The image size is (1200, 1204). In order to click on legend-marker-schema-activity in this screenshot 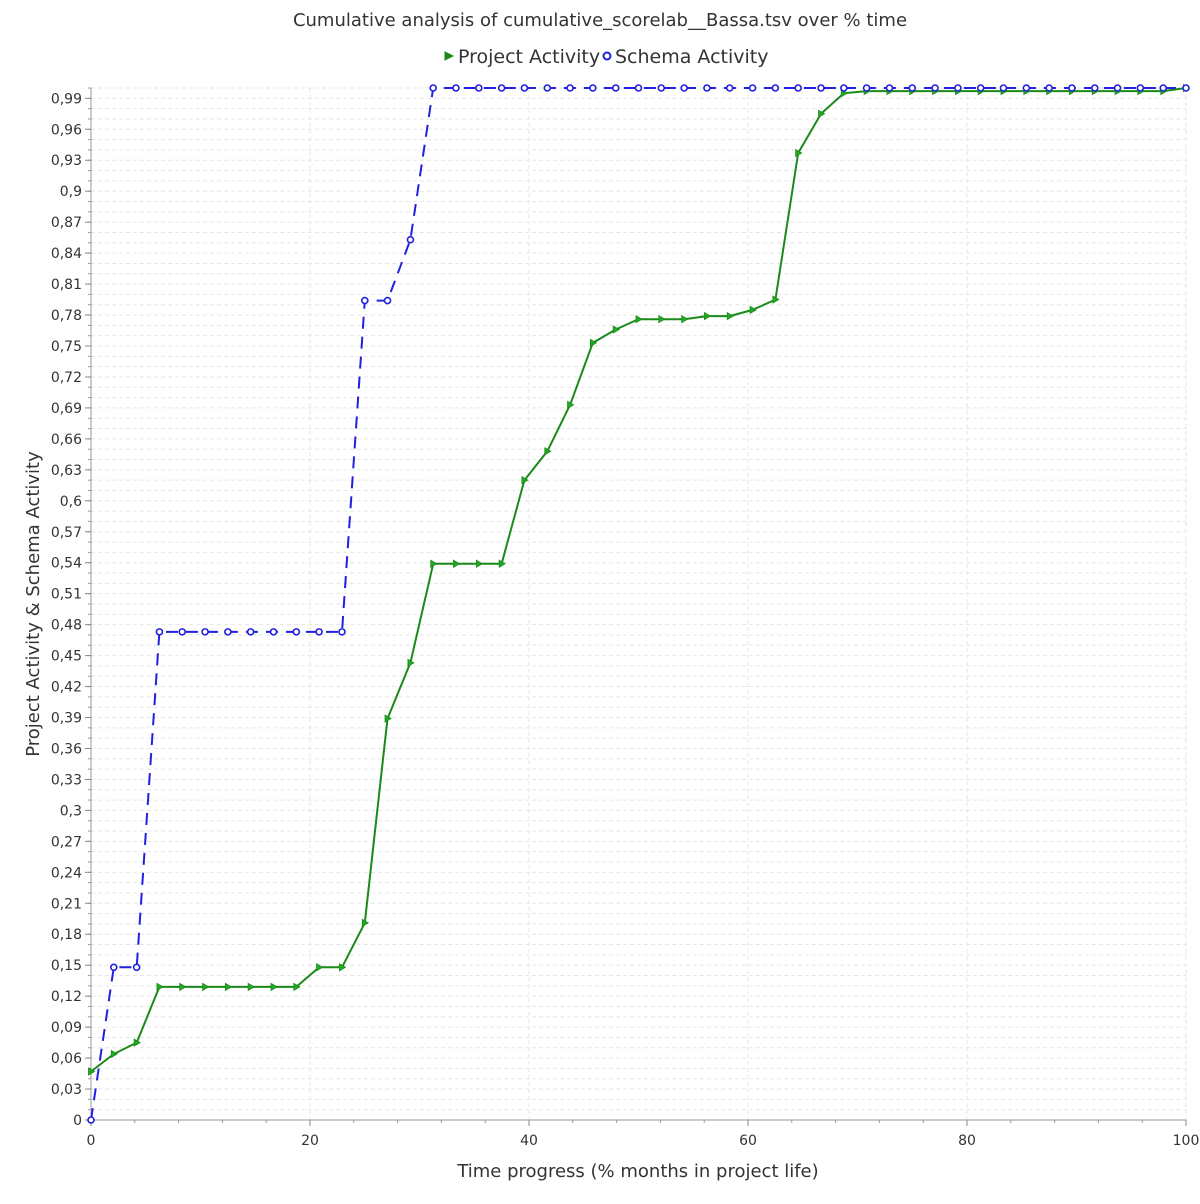, I will do `click(607, 56)`.